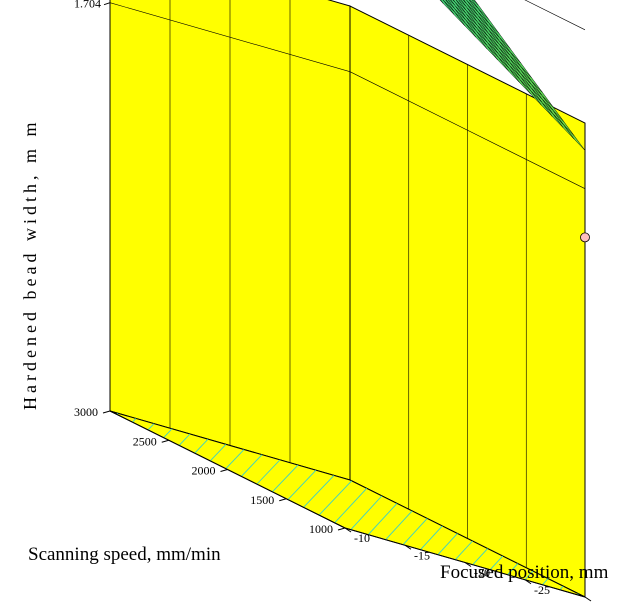  What do you see at coordinates (422, 555) in the screenshot?
I see `x-tick-label: -15` at bounding box center [422, 555].